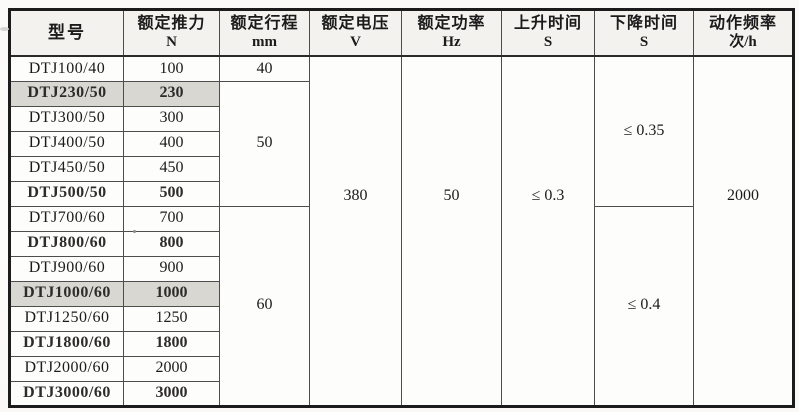  Describe the element at coordinates (171, 318) in the screenshot. I see `thrust-cell: 1250` at that location.